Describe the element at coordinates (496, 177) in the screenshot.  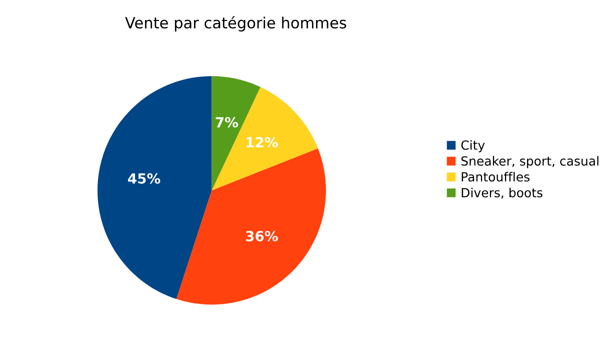
I see `legend-label: Pantouffles` at that location.